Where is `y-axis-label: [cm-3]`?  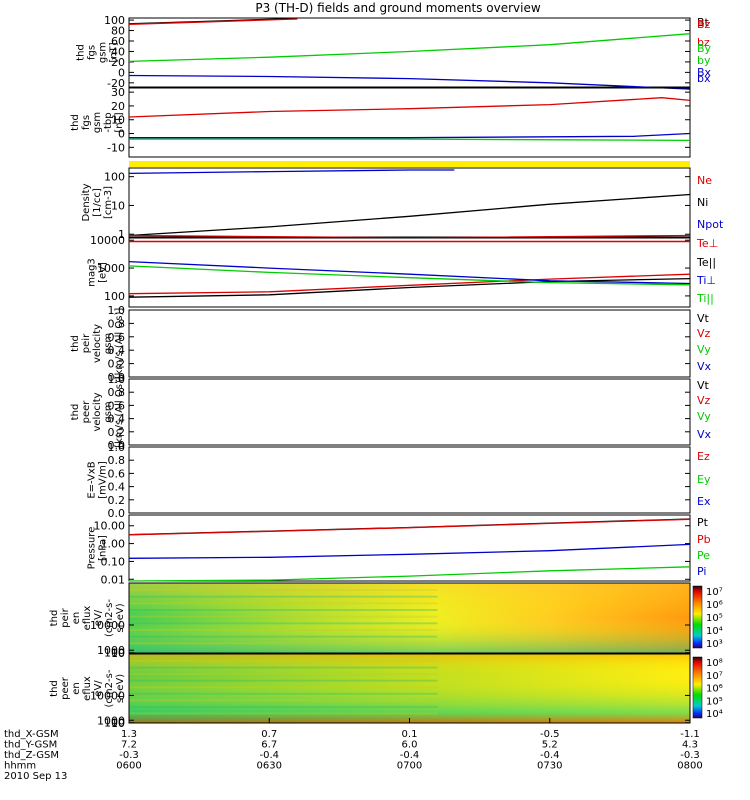
y-axis-label: [cm-3] is located at coordinates (108, 202).